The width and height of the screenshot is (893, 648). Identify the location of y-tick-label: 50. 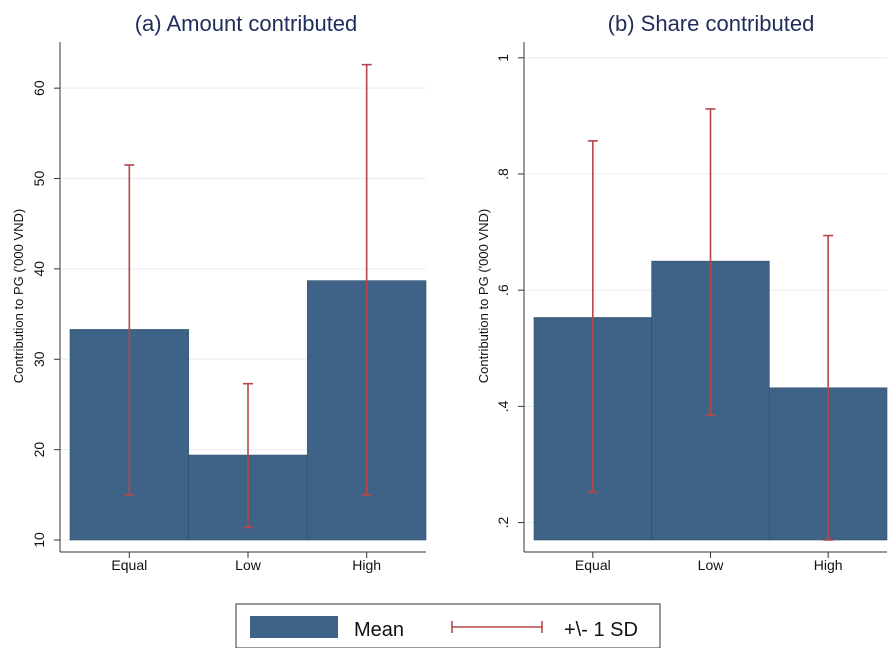
(39, 179).